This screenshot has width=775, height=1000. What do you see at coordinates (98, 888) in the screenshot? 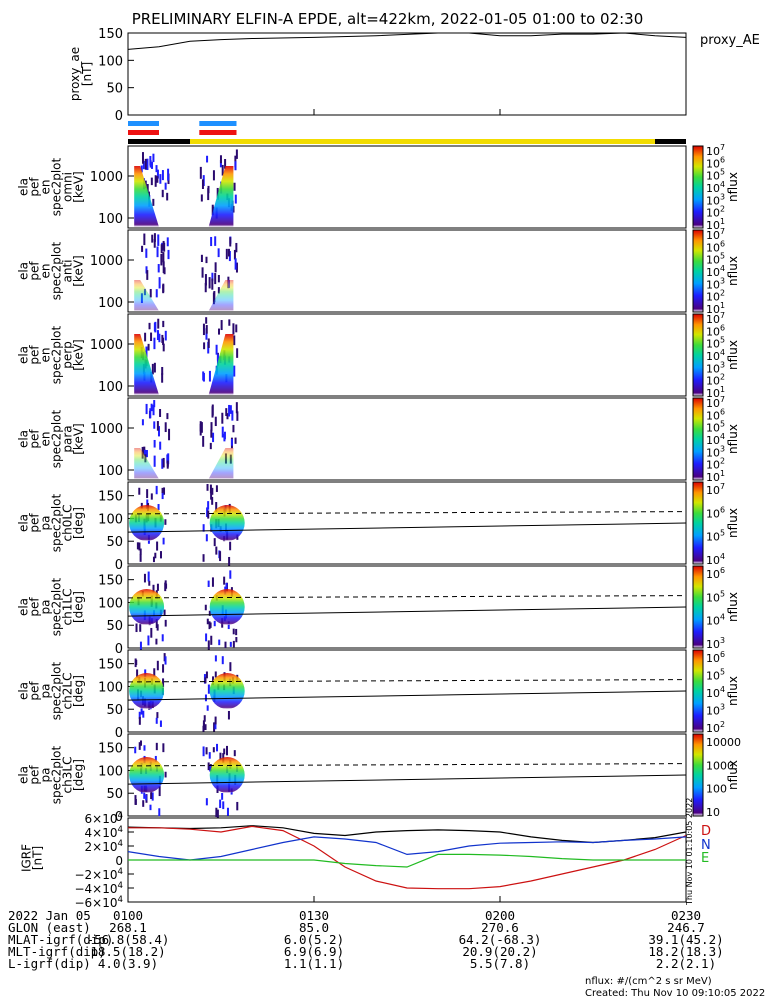
I see `igrf-ytick-label: −4×104` at bounding box center [98, 888].